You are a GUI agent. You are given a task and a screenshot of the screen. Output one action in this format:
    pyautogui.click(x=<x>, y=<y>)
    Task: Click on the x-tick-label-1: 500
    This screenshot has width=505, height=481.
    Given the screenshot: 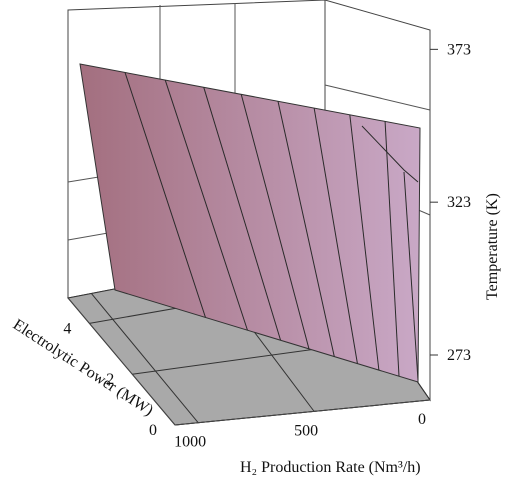 What is the action you would take?
    pyautogui.click(x=306, y=430)
    